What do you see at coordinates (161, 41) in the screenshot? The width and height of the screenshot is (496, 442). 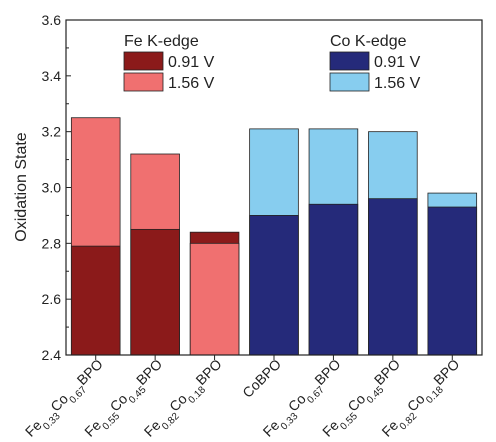 I see `legend-title-0: Fe K-edge` at bounding box center [161, 41].